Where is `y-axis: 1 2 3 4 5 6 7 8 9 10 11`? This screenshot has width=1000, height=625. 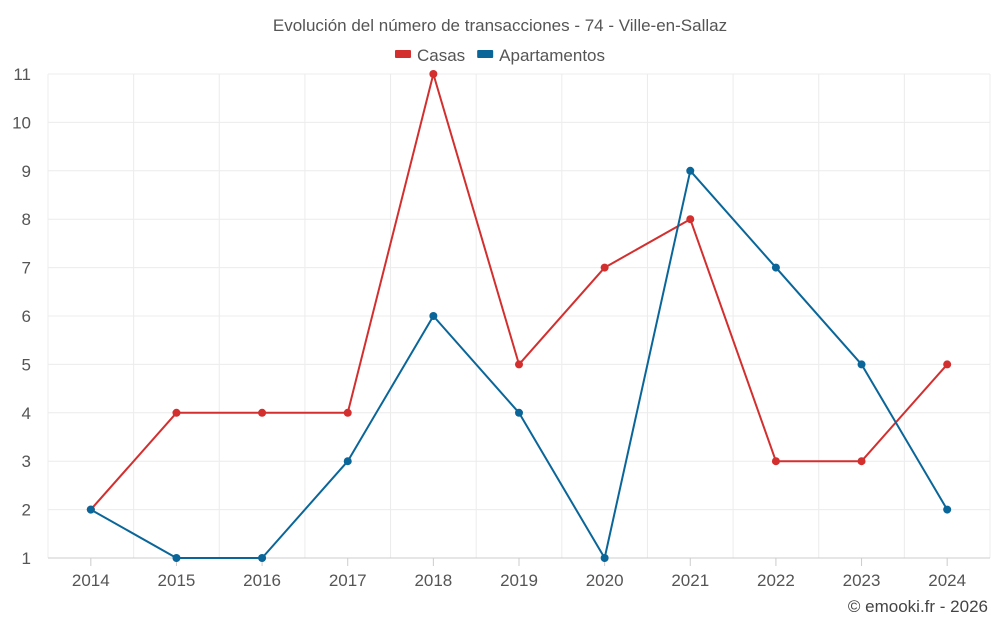 y-axis: 1 2 3 4 5 6 7 8 9 10 11 is located at coordinates (21, 316).